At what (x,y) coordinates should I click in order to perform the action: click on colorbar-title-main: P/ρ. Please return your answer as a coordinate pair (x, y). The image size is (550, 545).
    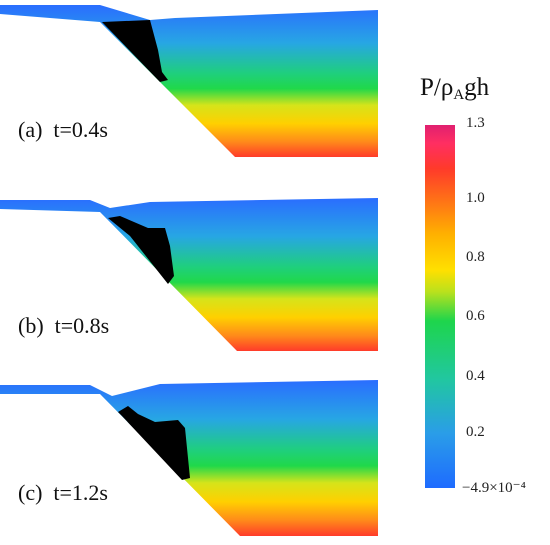
    Looking at the image, I should click on (437, 87).